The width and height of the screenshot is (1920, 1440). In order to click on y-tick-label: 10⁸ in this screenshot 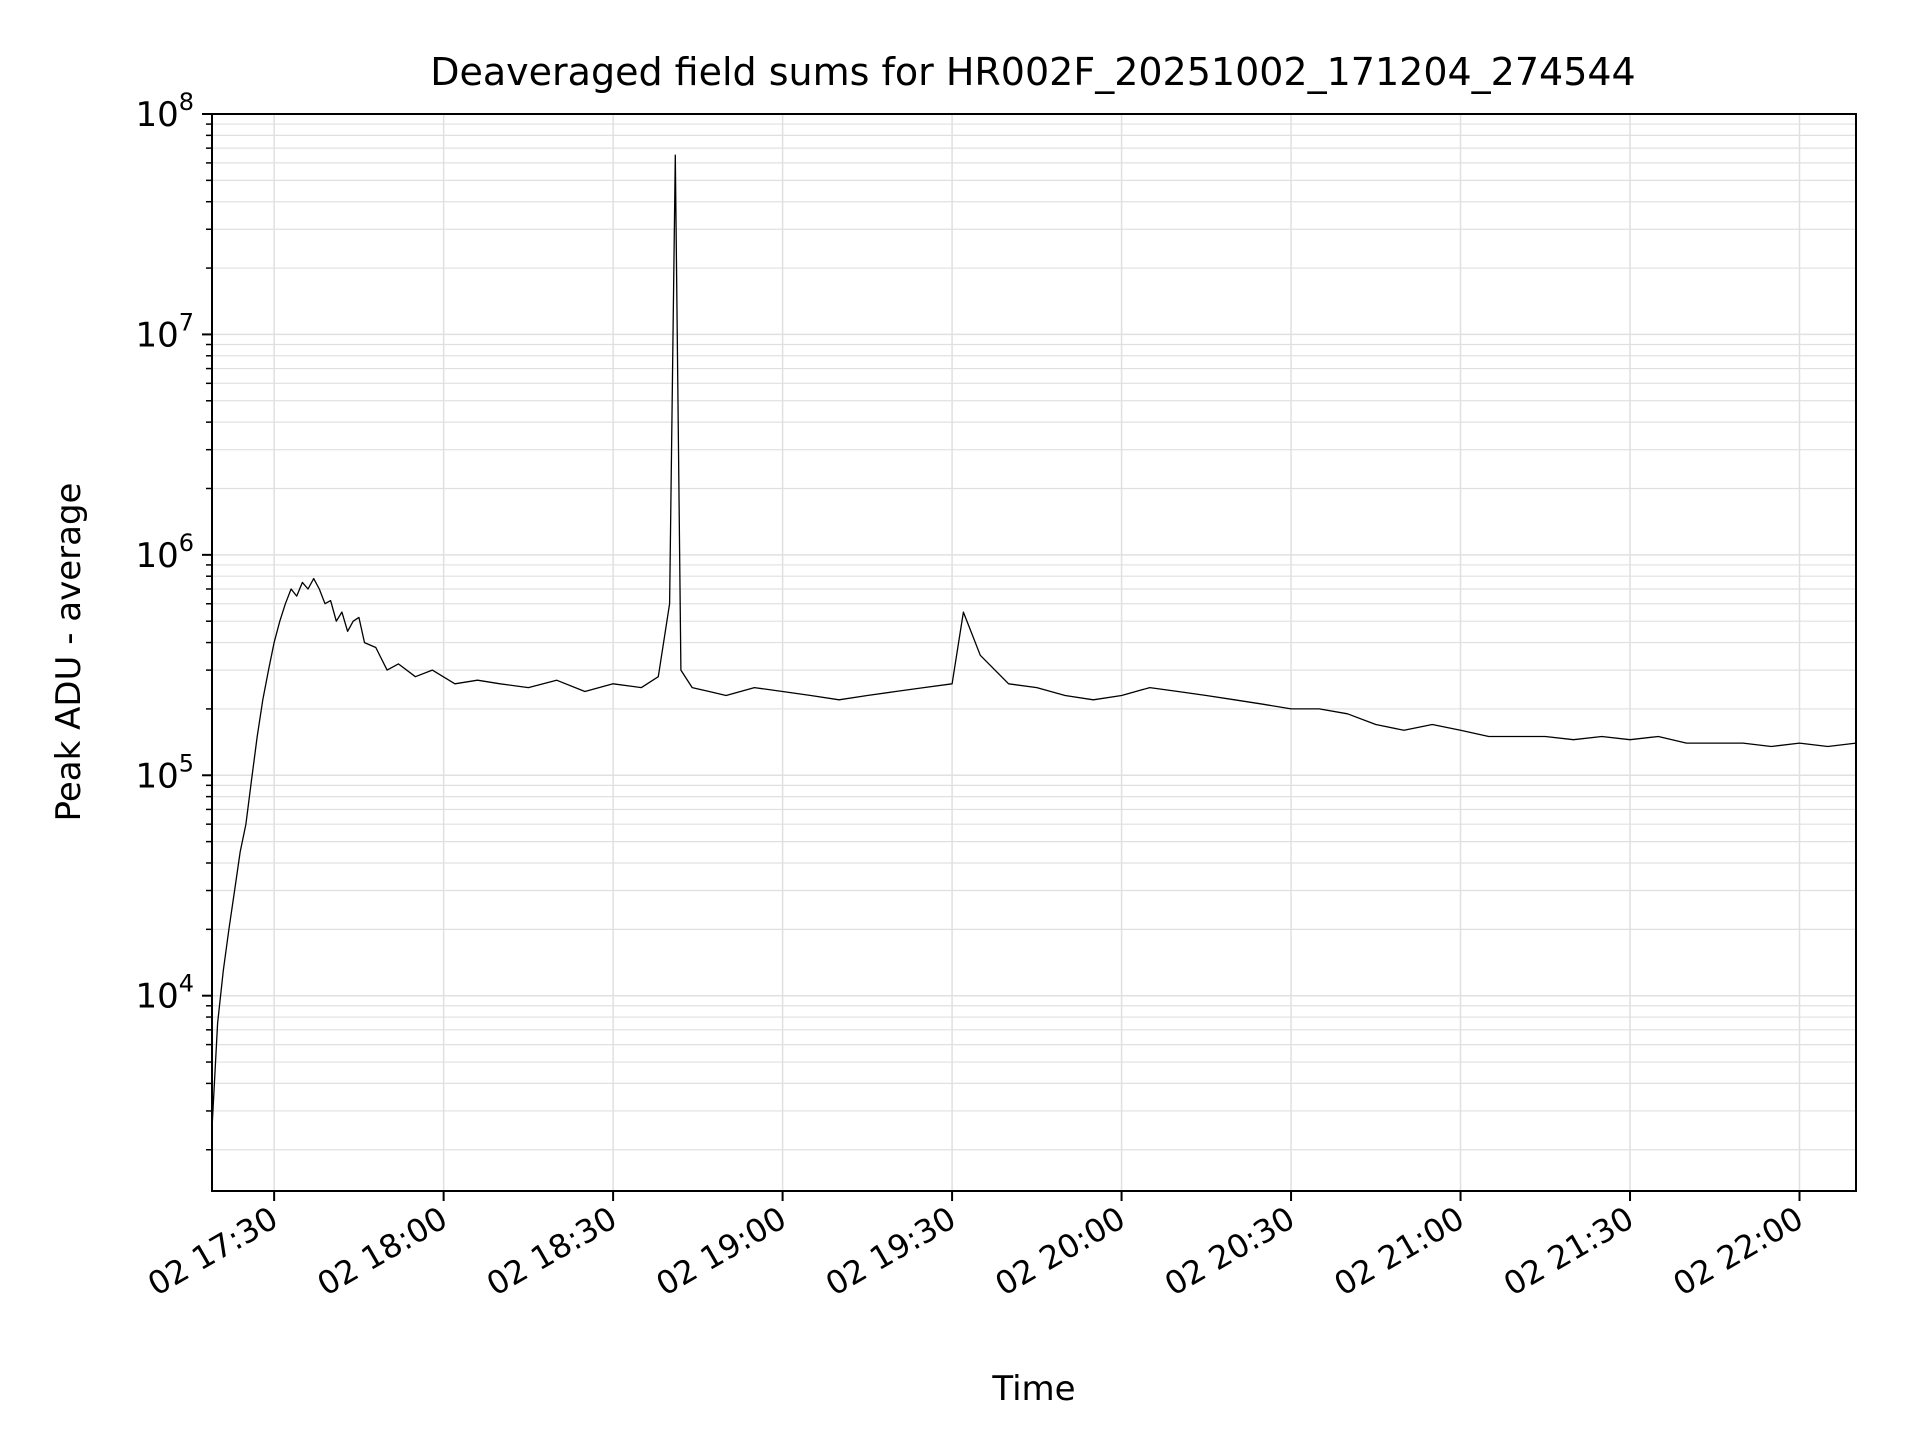, I will do `click(164, 111)`.